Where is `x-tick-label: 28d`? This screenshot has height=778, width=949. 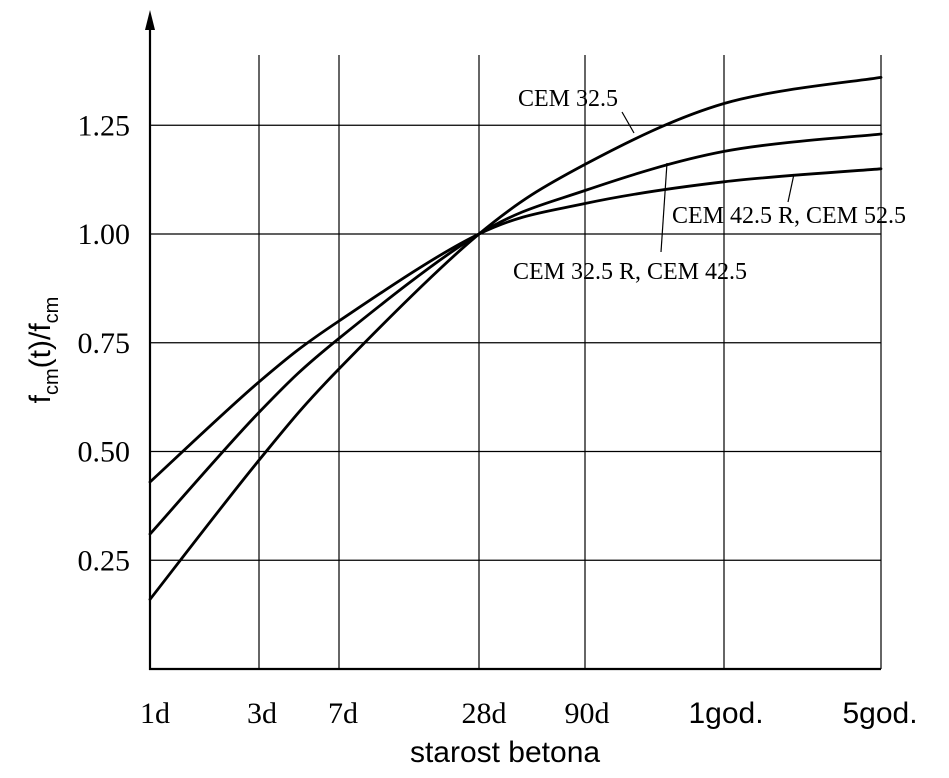 x-tick-label: 28d is located at coordinates (484, 713).